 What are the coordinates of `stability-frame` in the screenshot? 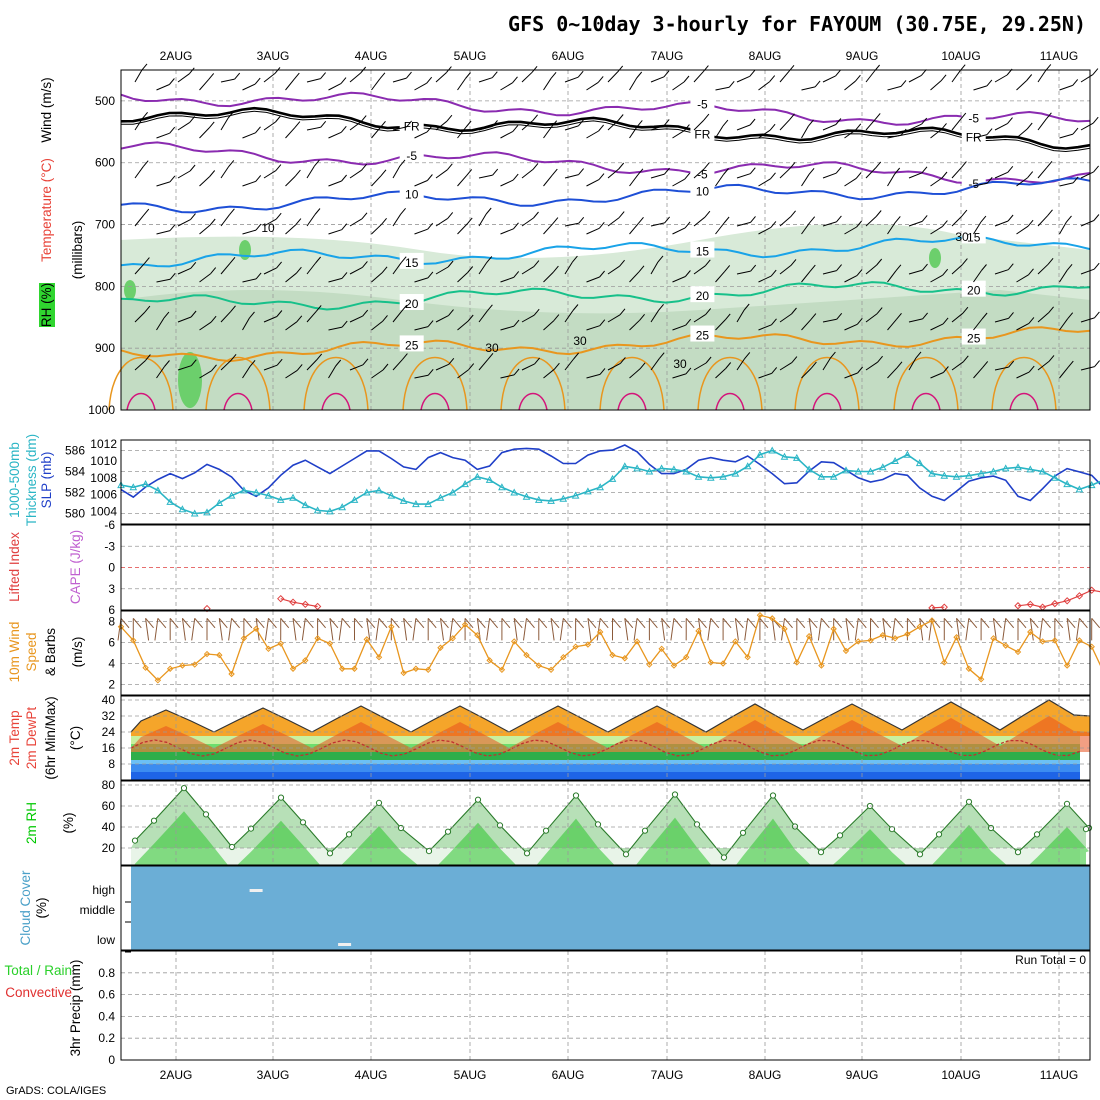 It's located at (605, 567).